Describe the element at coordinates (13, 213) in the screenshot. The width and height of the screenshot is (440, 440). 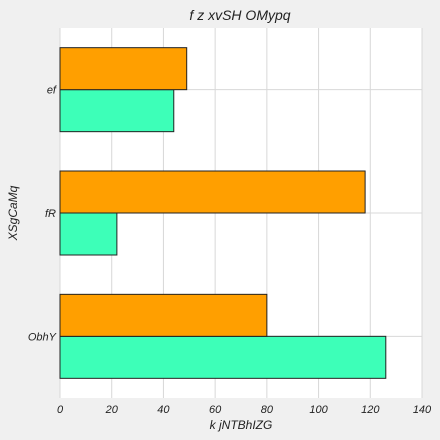
I see `y-axis-label: XSgCaMq` at that location.